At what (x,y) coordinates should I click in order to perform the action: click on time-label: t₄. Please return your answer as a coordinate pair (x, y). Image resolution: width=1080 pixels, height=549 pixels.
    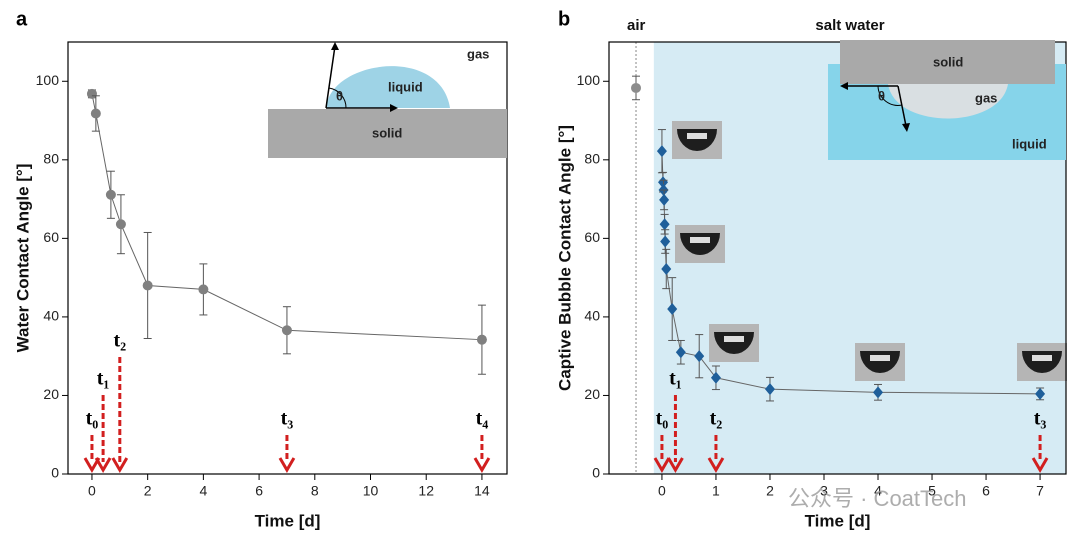
    Looking at the image, I should click on (482, 419).